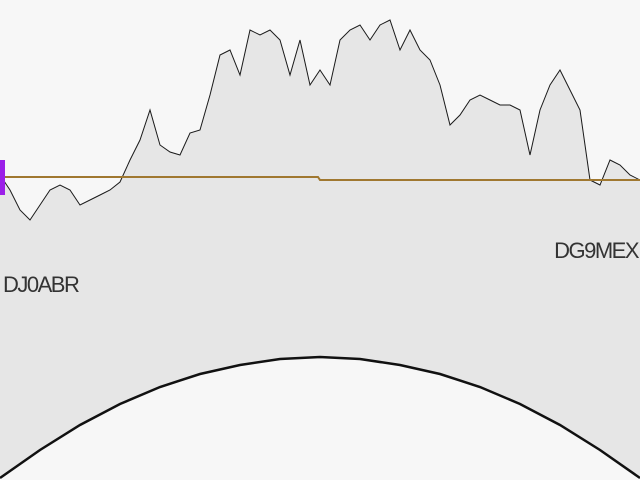 The image size is (640, 480). Describe the element at coordinates (41, 284) in the screenshot. I see `start-label: DJ0ABR` at that location.